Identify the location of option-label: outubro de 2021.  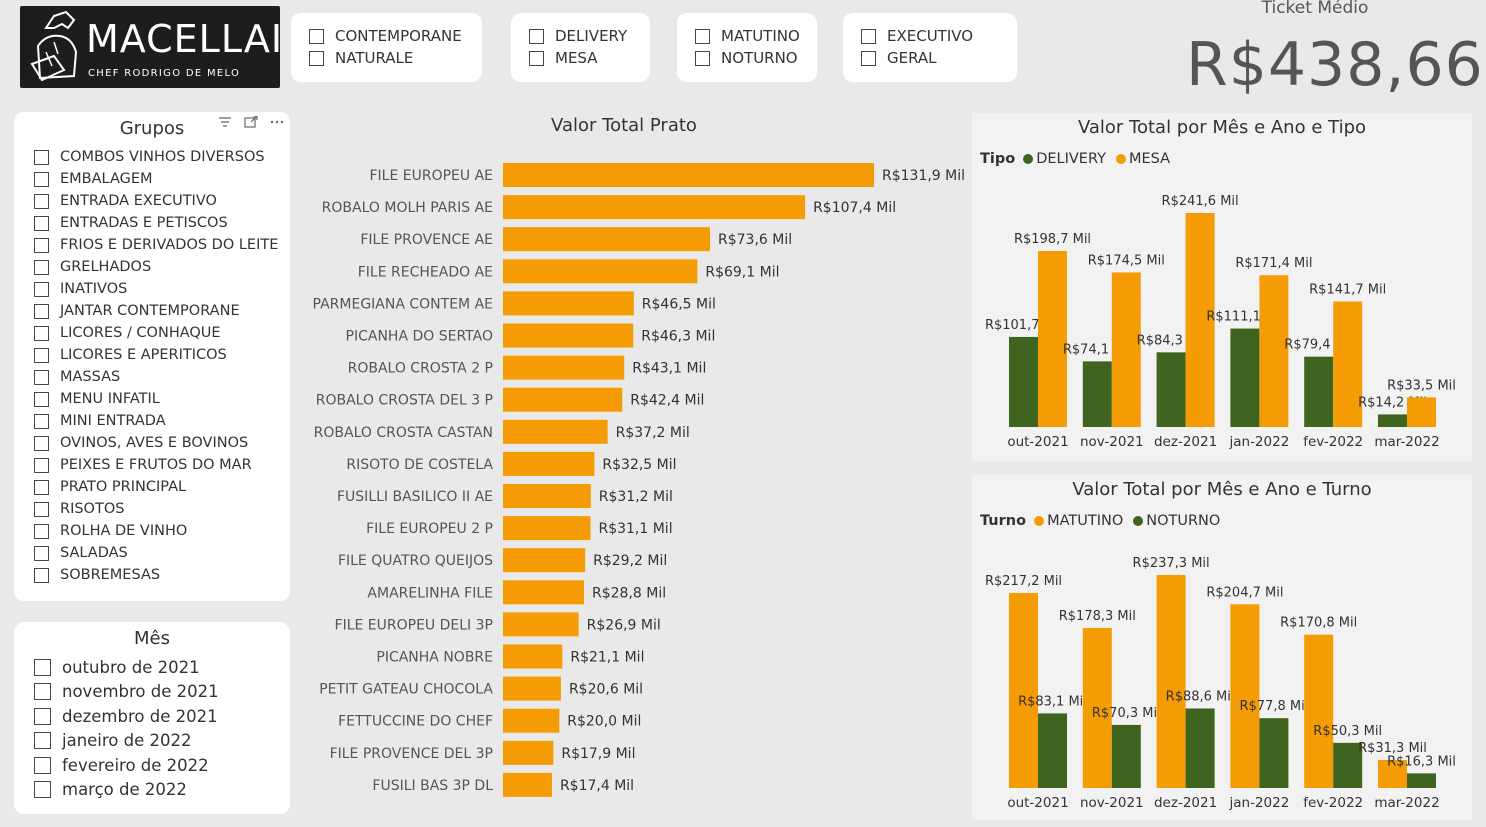
(131, 667).